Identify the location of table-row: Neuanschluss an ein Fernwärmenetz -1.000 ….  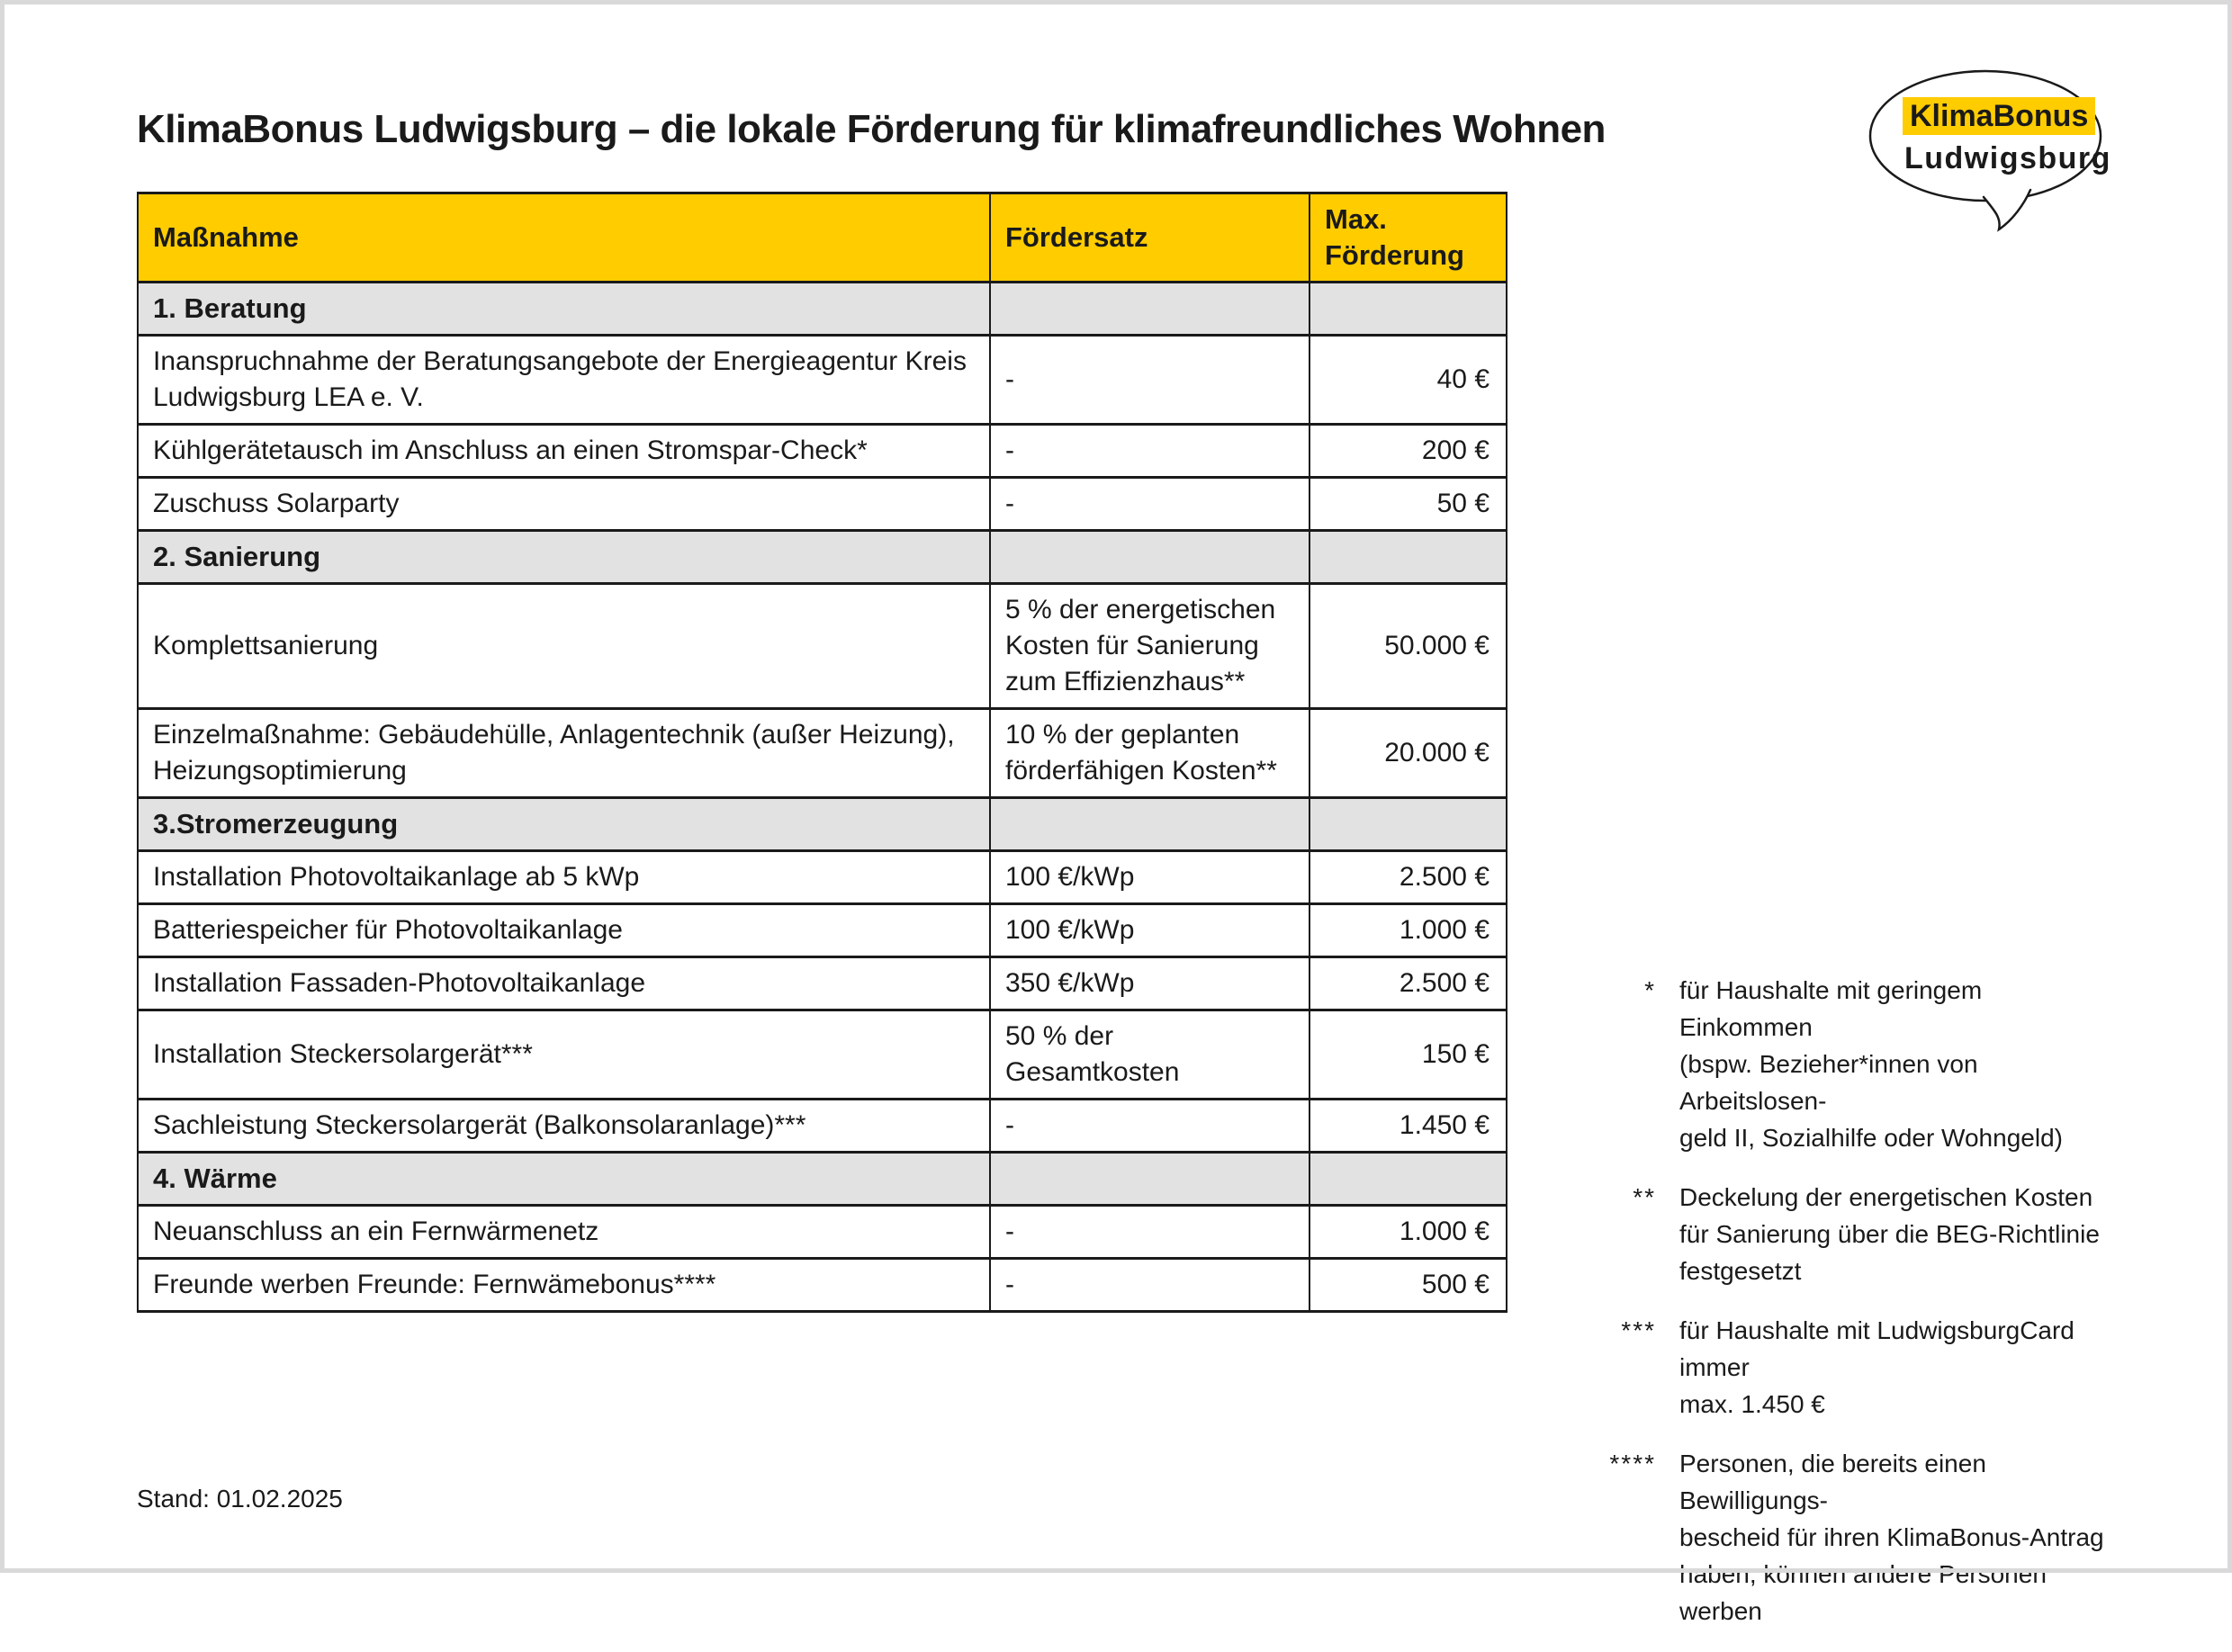
(822, 1232).